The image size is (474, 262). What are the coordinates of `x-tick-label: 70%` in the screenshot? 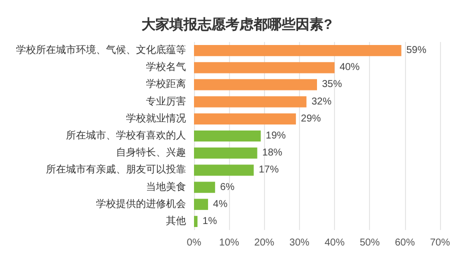 It's located at (440, 243).